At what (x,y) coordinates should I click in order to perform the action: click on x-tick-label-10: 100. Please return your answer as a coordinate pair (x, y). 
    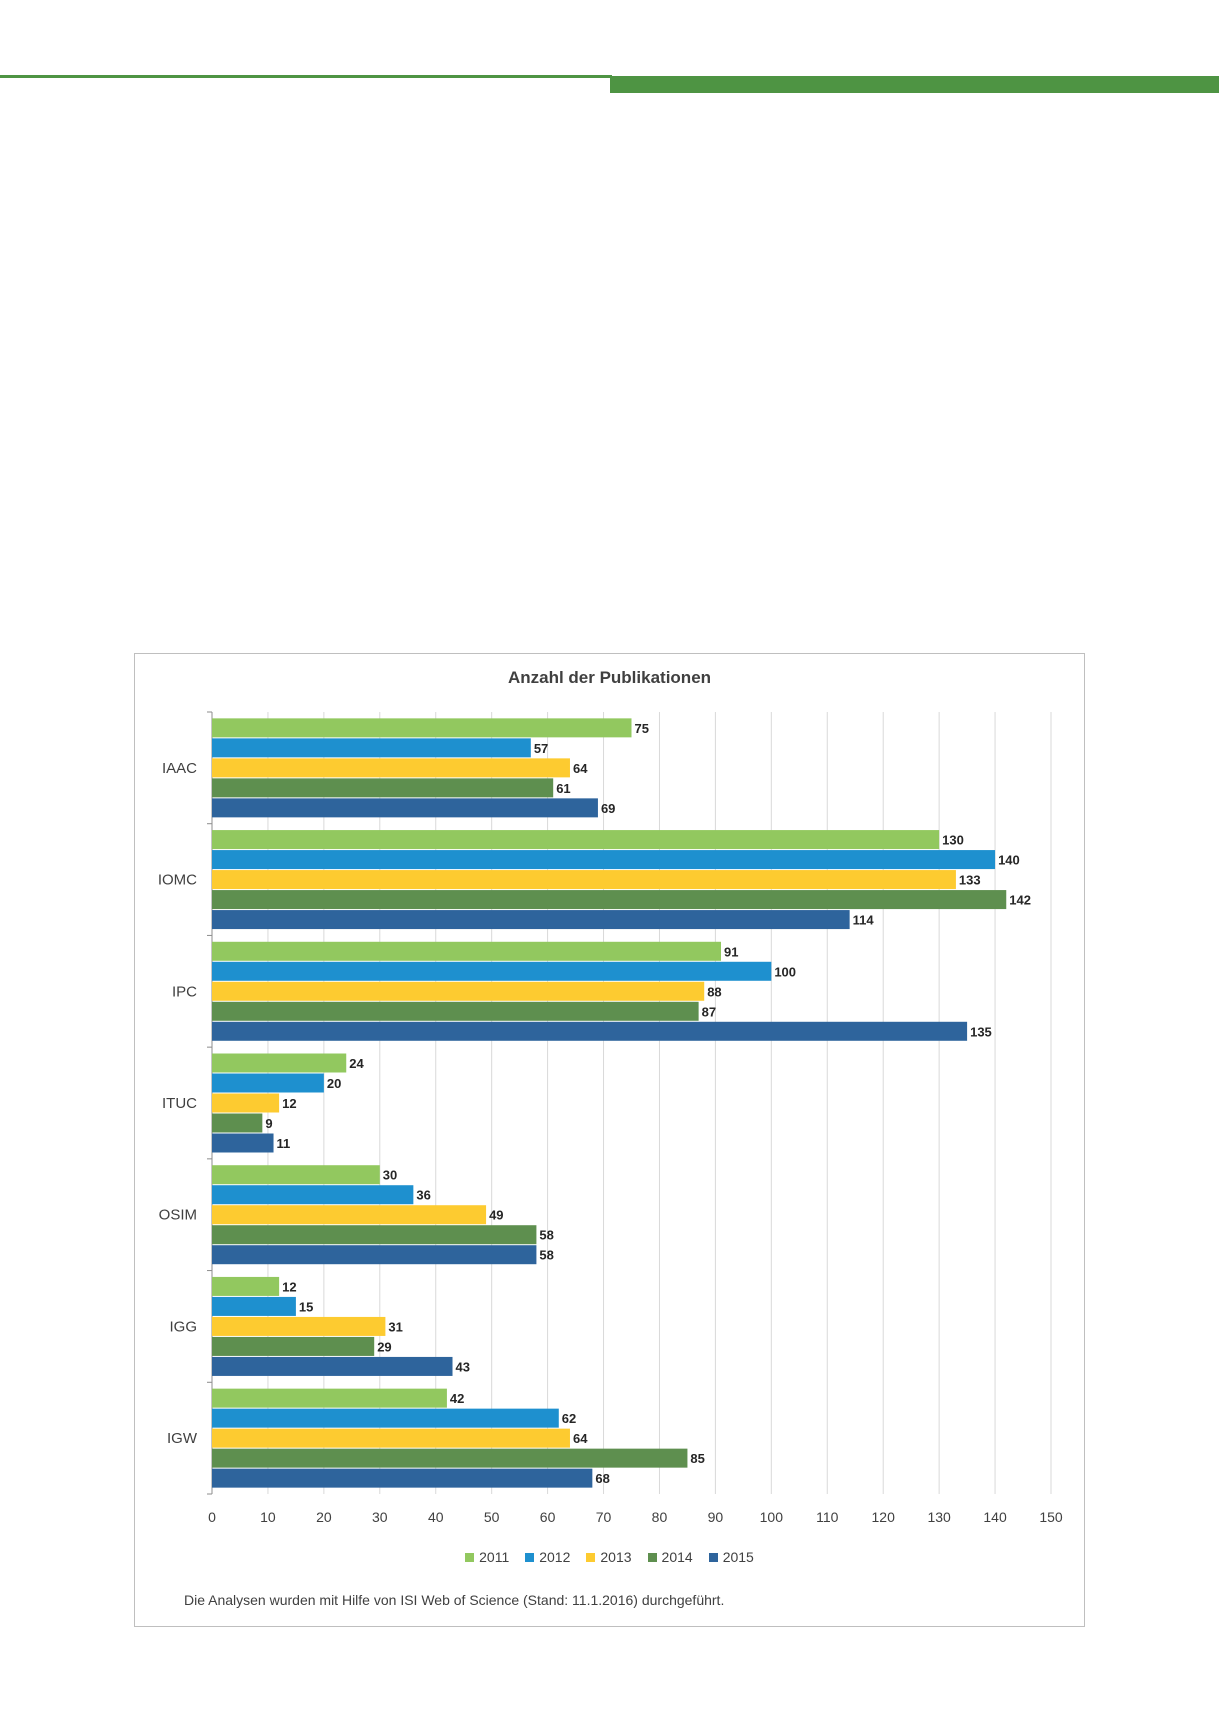
    Looking at the image, I should click on (772, 1517).